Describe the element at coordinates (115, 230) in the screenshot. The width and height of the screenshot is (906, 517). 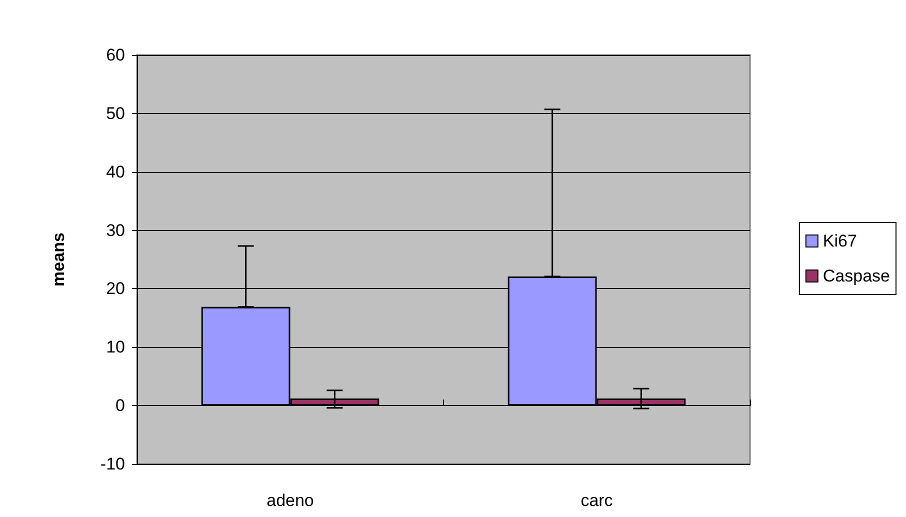
I see `y-tick-label: 30` at that location.